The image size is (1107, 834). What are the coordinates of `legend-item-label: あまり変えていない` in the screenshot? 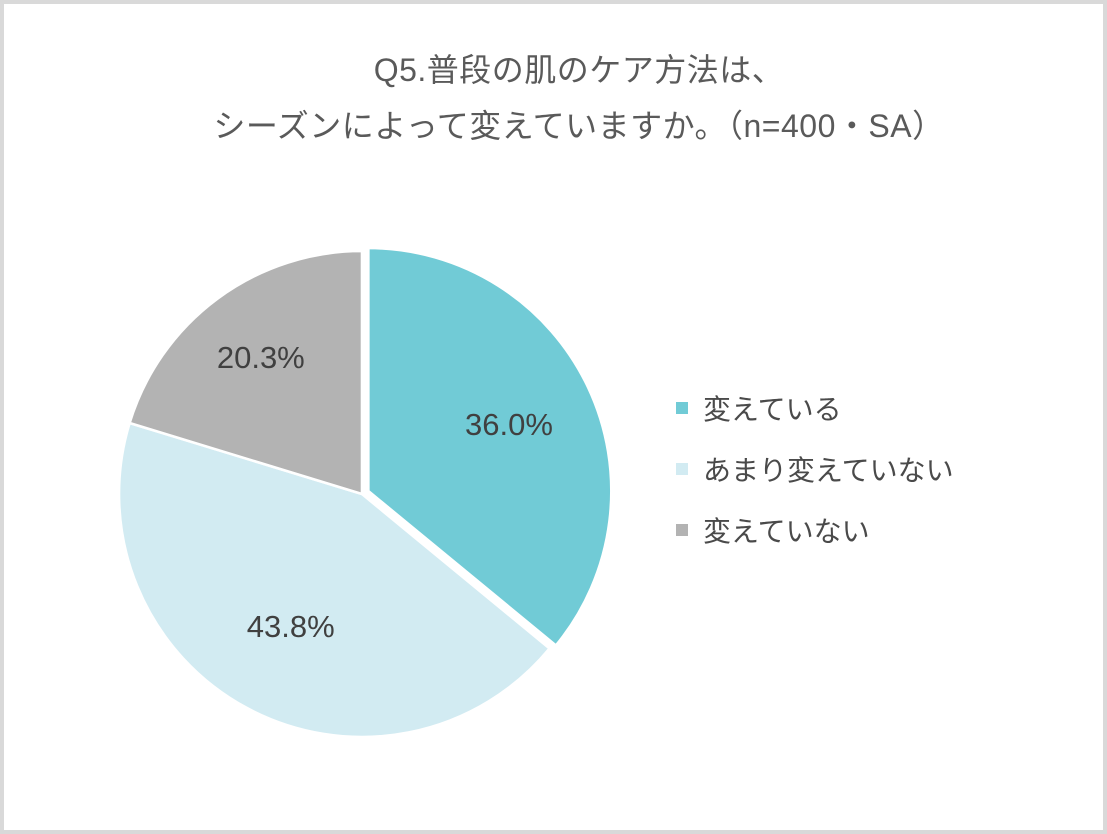 It's located at (828, 470).